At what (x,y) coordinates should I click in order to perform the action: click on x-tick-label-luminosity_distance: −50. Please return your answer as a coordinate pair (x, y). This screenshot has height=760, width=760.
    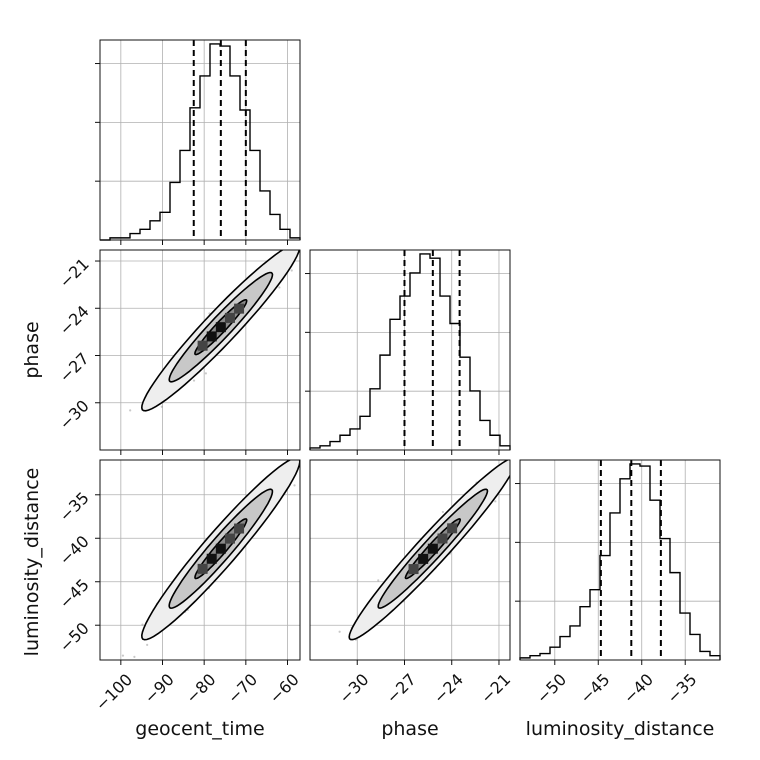
    Looking at the image, I should click on (551, 688).